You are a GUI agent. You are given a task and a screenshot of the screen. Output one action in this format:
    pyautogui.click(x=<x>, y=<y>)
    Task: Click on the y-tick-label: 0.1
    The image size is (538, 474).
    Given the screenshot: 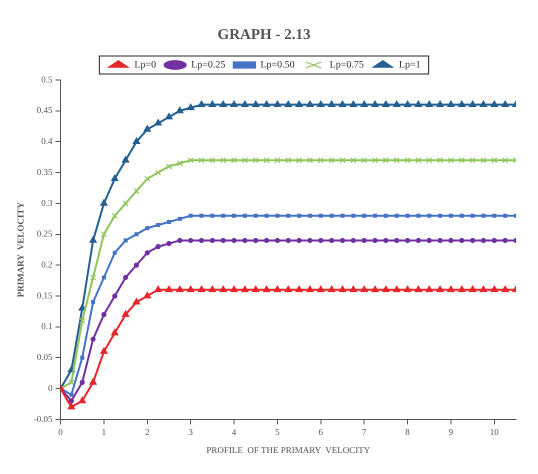 What is the action you would take?
    pyautogui.click(x=47, y=326)
    